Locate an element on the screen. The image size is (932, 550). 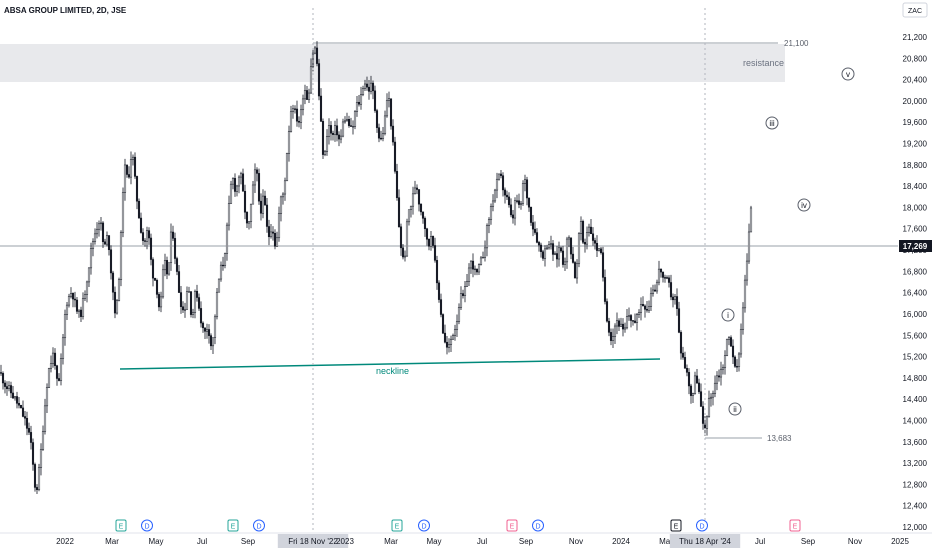
time-tick-label: 2022 is located at coordinates (65, 541).